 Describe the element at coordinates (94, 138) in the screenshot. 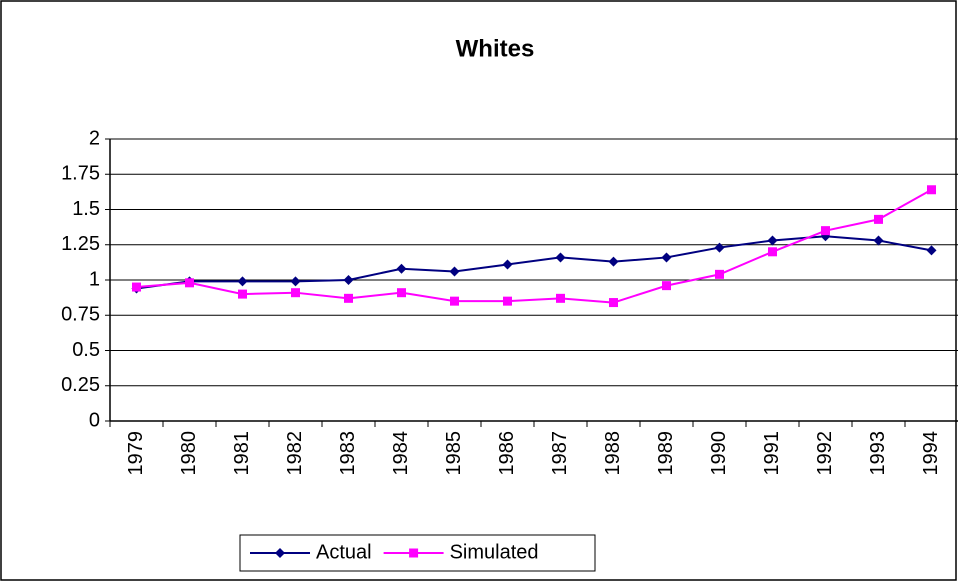

I see `y-tick-label: 2` at that location.